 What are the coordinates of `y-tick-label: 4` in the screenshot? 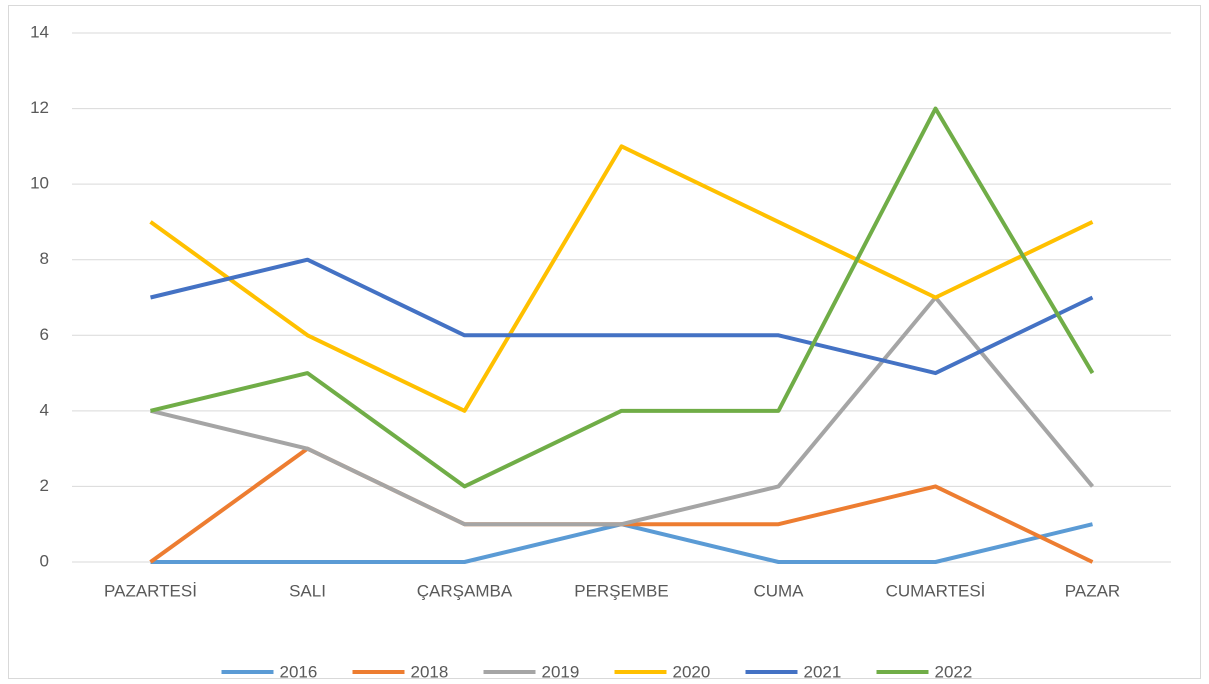 It's located at (44, 409).